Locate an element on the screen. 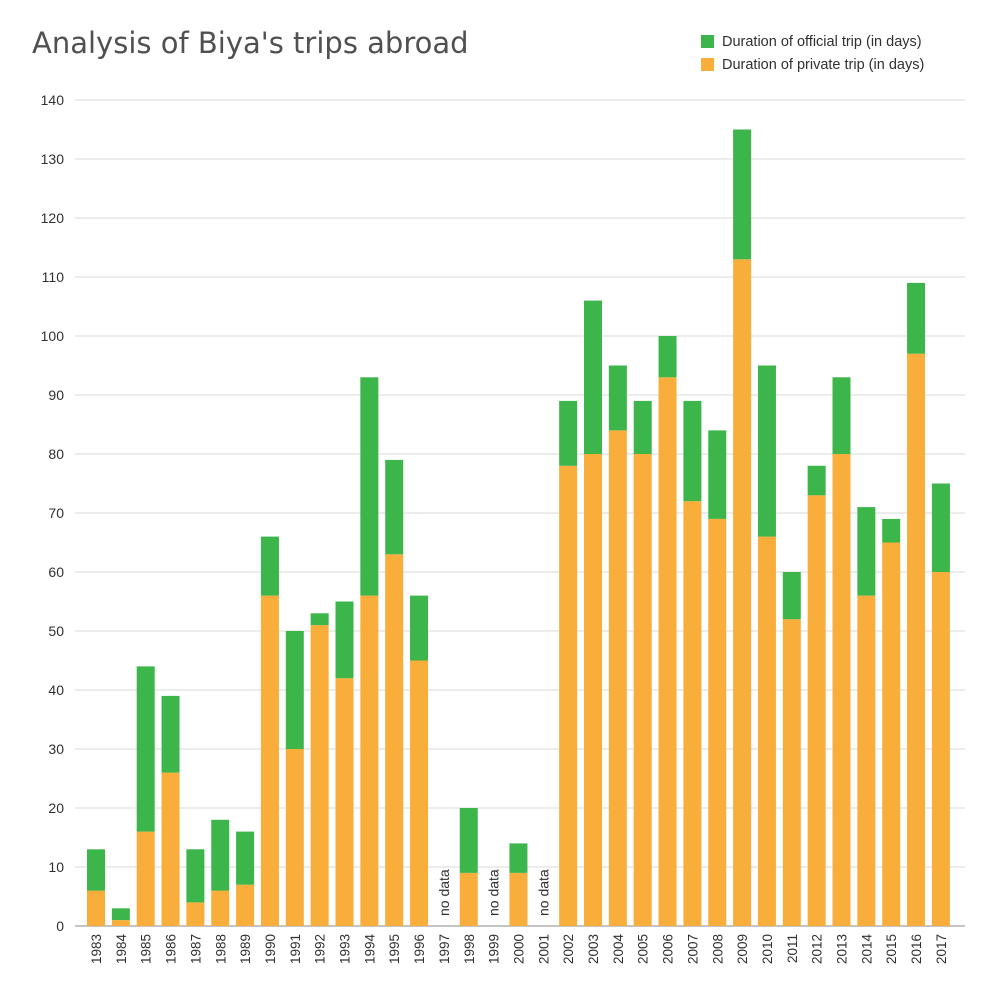 This screenshot has width=1000, height=1000. legend-swatch-private is located at coordinates (707, 64).